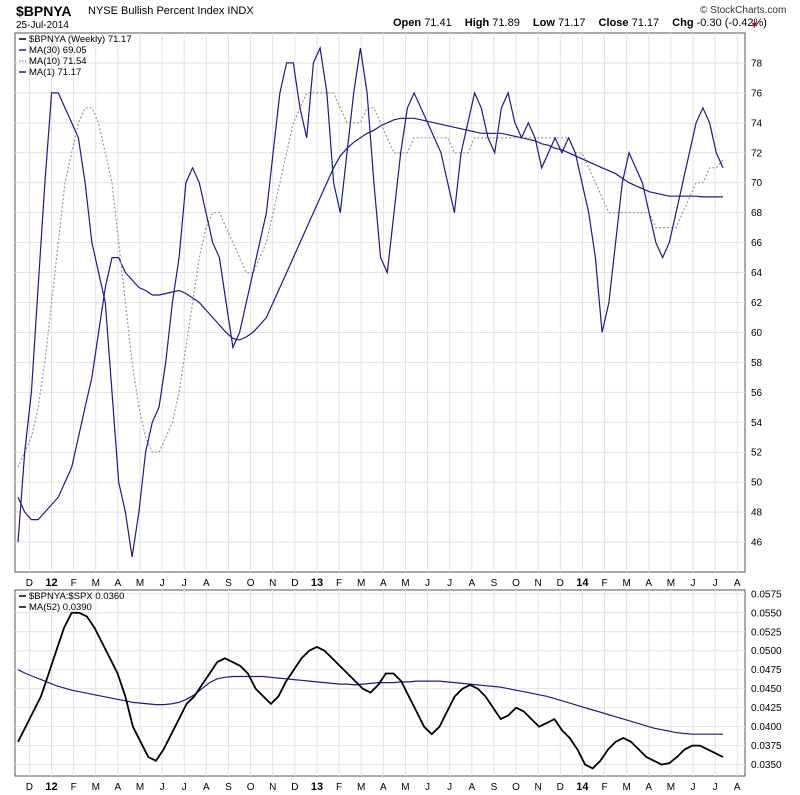  Describe the element at coordinates (757, 393) in the screenshot. I see `y-tick-label: 56` at that location.